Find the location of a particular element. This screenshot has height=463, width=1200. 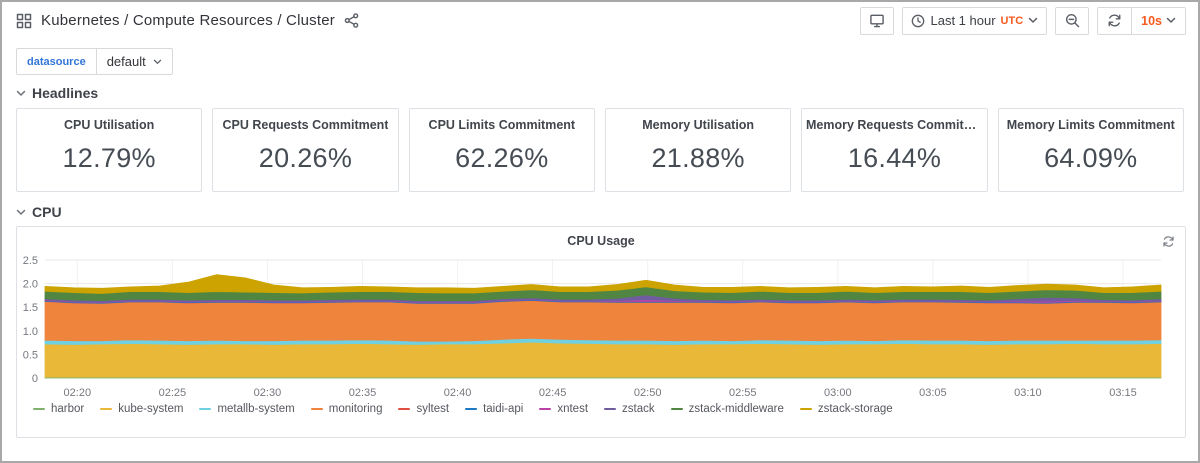

refresh-button-group: 10s is located at coordinates (1141, 20).